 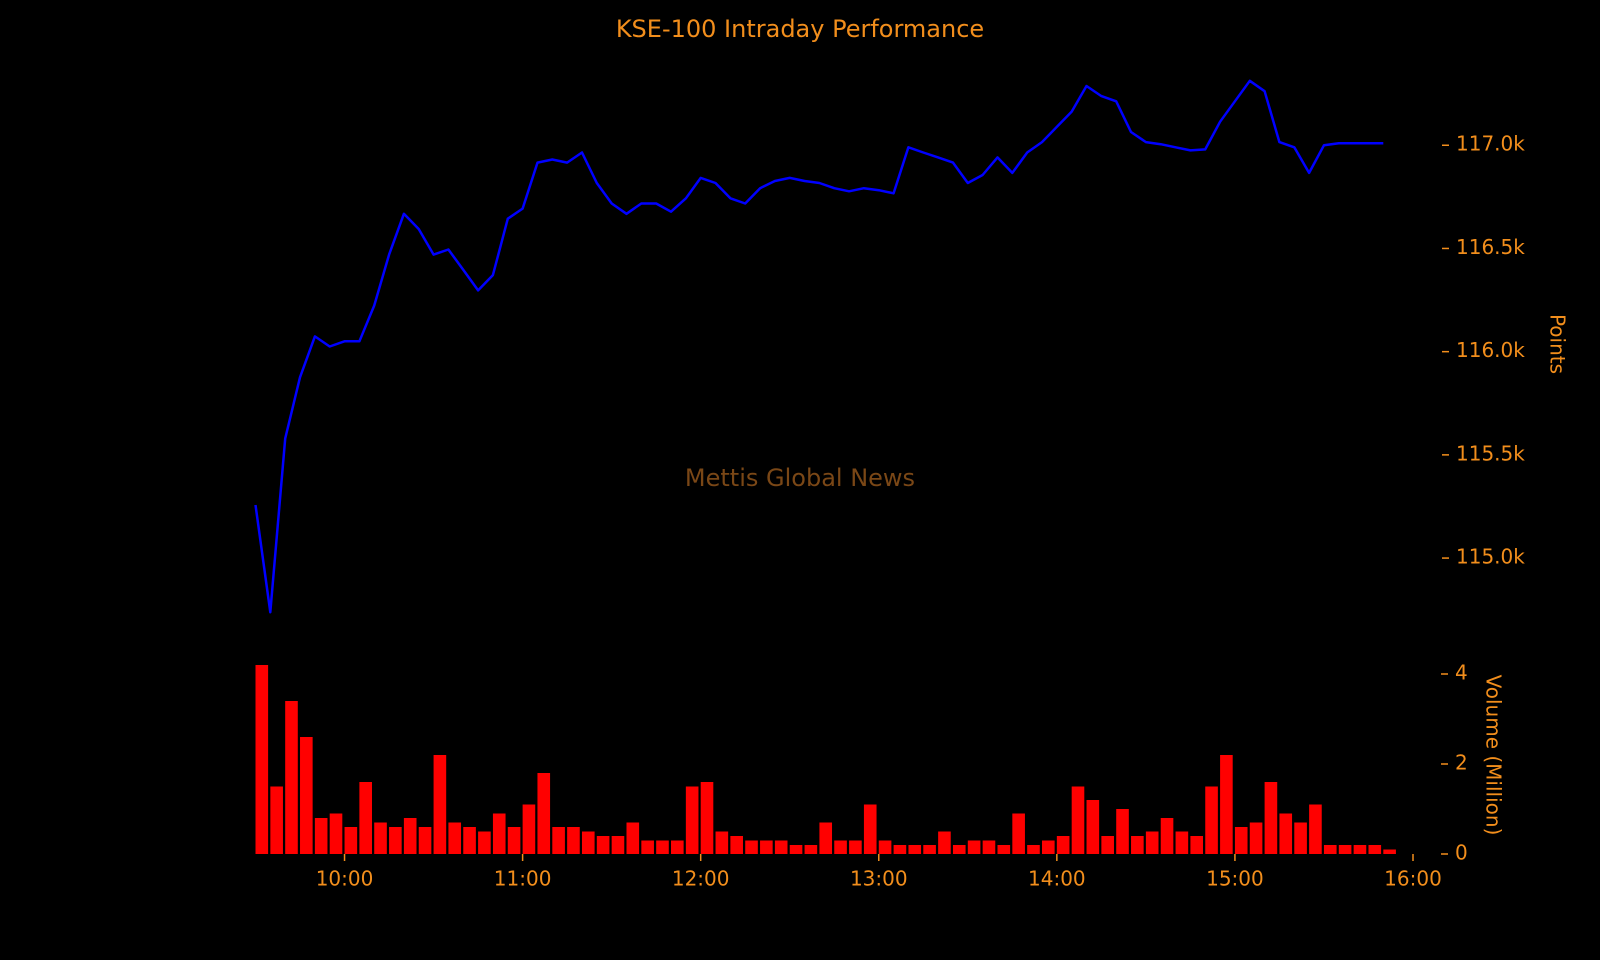 What do you see at coordinates (1413, 879) in the screenshot?
I see `x-tick-label: 16:00` at bounding box center [1413, 879].